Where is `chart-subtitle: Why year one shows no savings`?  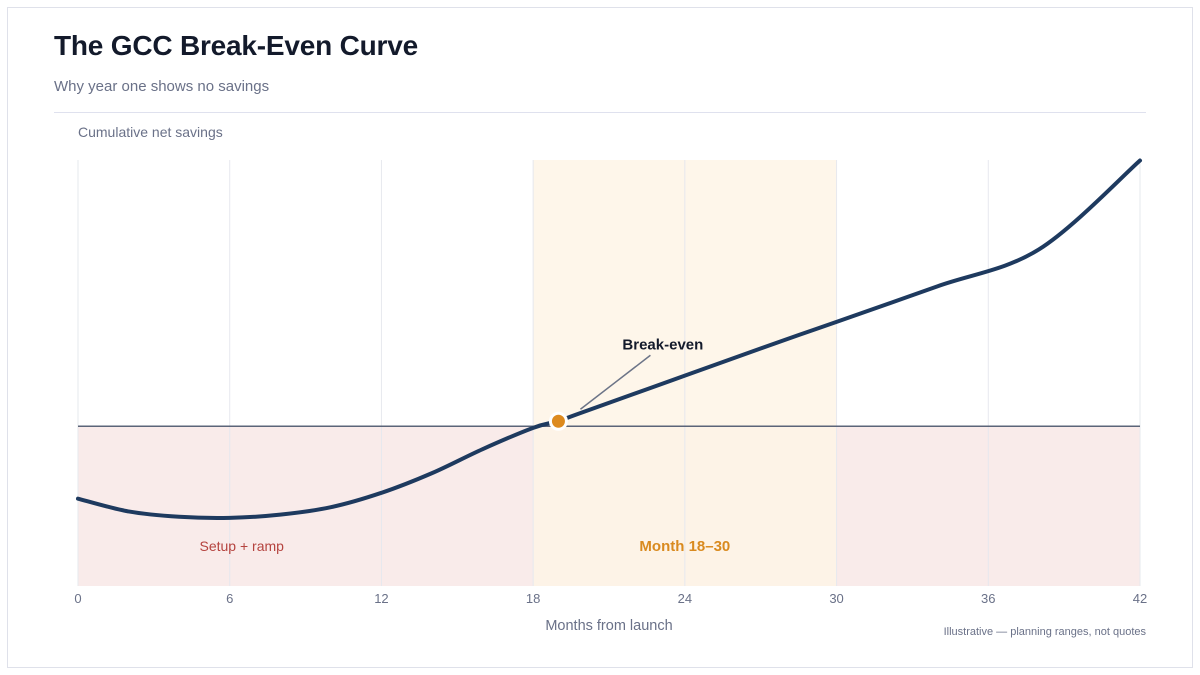 chart-subtitle: Why year one shows no savings is located at coordinates (162, 86).